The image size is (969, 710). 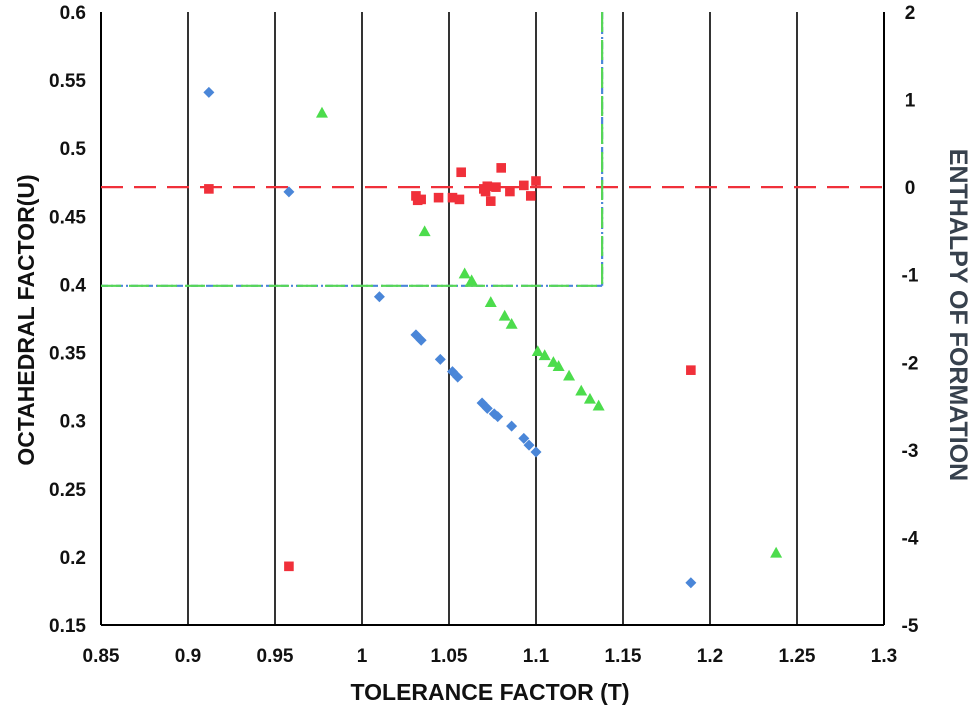 What do you see at coordinates (73, 422) in the screenshot?
I see `y-tick-label: 0.3` at bounding box center [73, 422].